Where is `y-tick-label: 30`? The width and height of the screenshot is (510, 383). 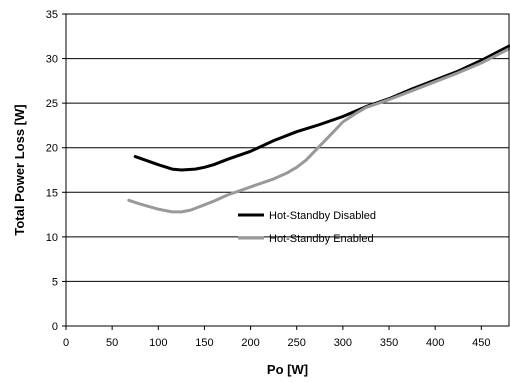 y-tick-label: 30 is located at coordinates (52, 60).